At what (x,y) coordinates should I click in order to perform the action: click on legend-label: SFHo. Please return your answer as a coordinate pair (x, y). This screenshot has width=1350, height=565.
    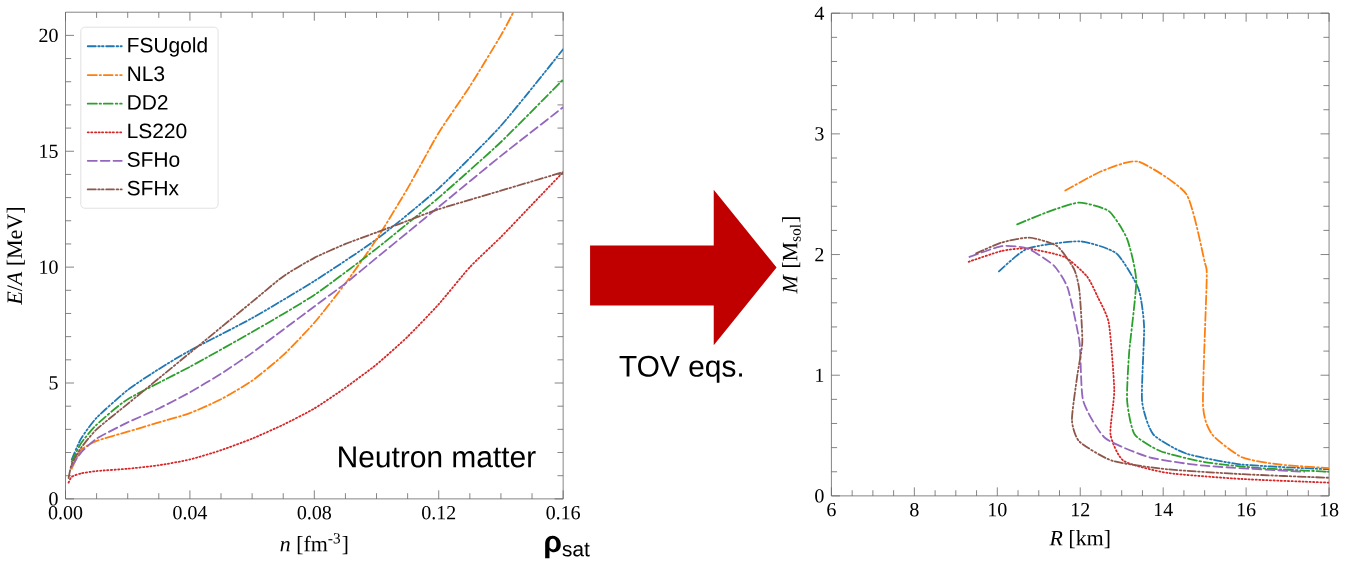
    Looking at the image, I should click on (153, 160).